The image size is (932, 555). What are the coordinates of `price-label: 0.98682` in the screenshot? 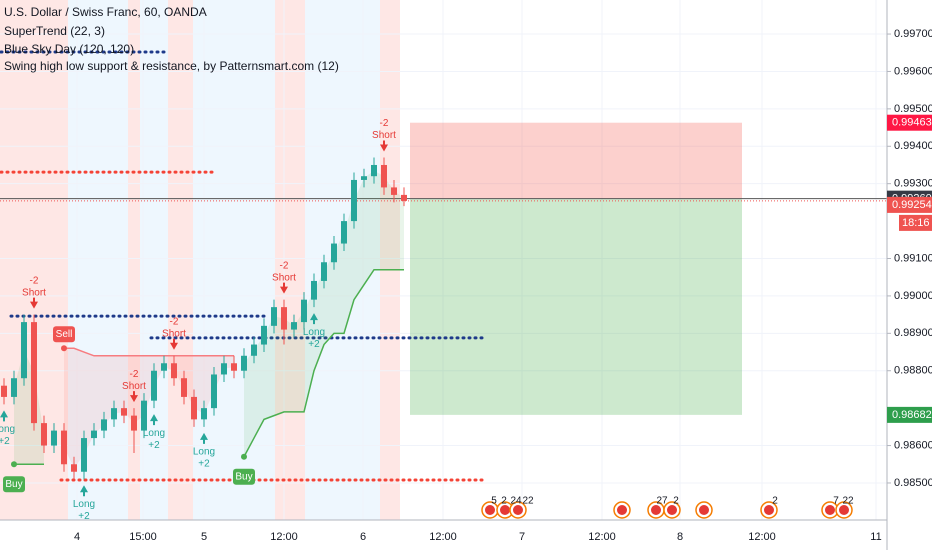 It's located at (912, 415).